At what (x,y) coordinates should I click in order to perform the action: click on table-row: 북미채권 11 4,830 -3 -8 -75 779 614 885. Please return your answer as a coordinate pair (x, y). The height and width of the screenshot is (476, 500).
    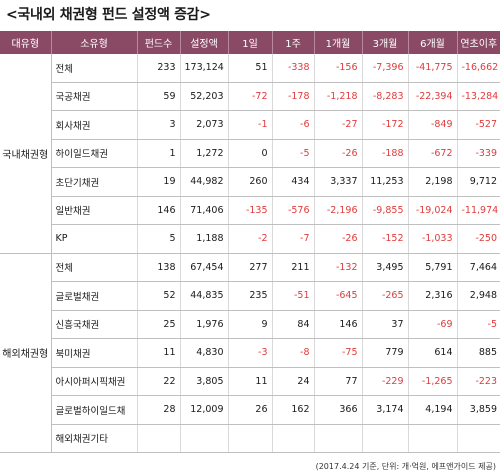
    Looking at the image, I should click on (250, 353).